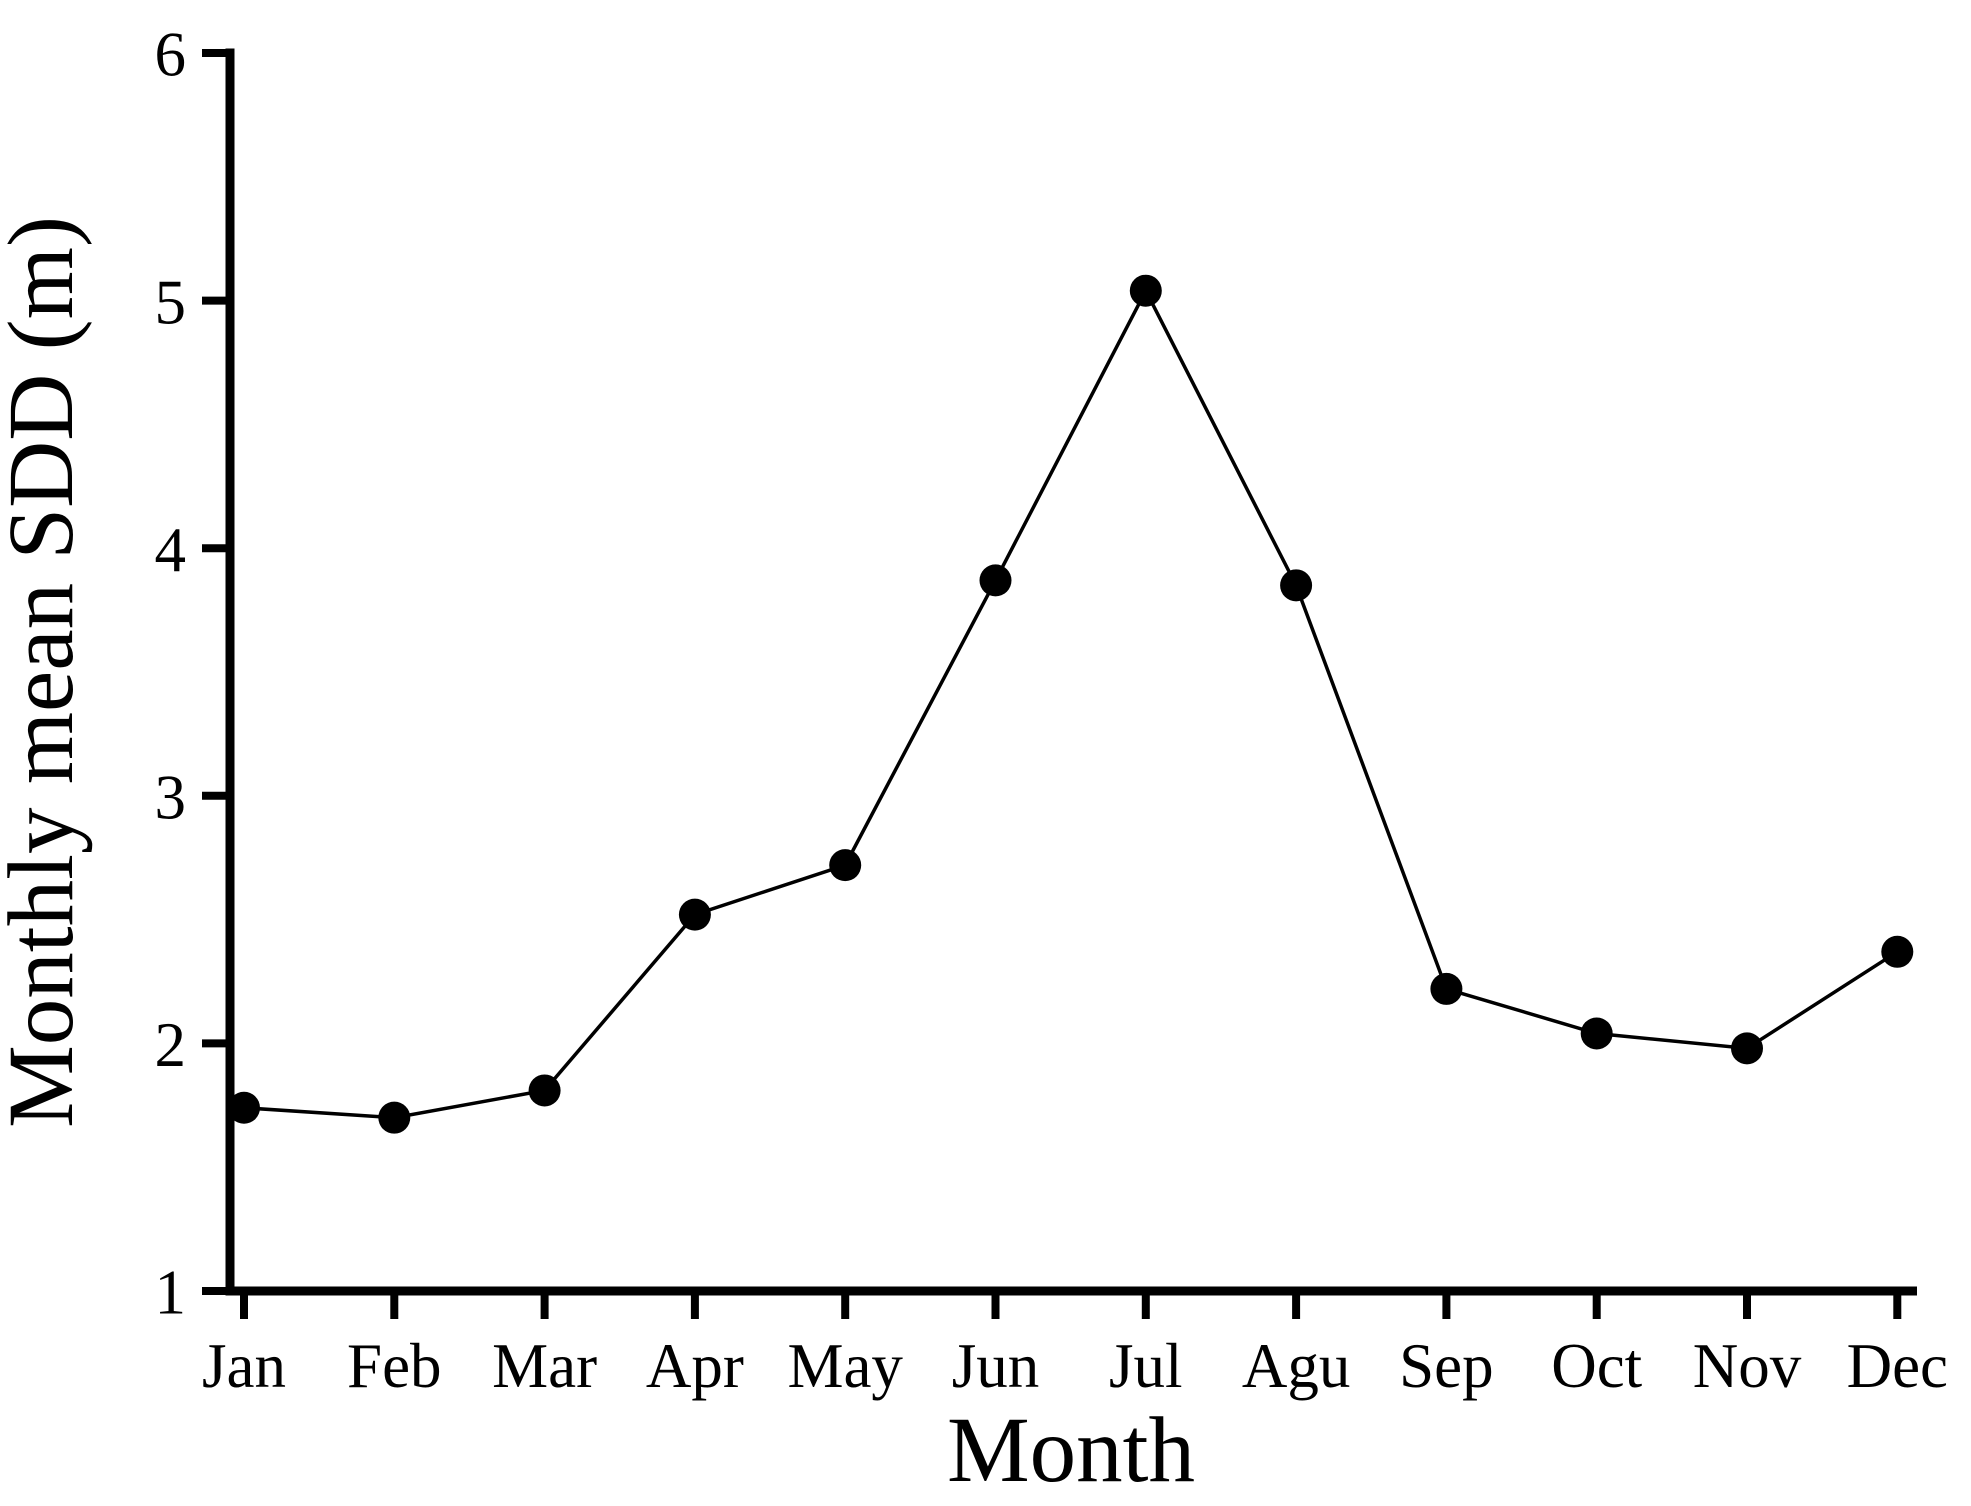 The width and height of the screenshot is (1971, 1506). What do you see at coordinates (46, 672) in the screenshot?
I see `y-axis-title: Monthly mean SDD (m)` at bounding box center [46, 672].